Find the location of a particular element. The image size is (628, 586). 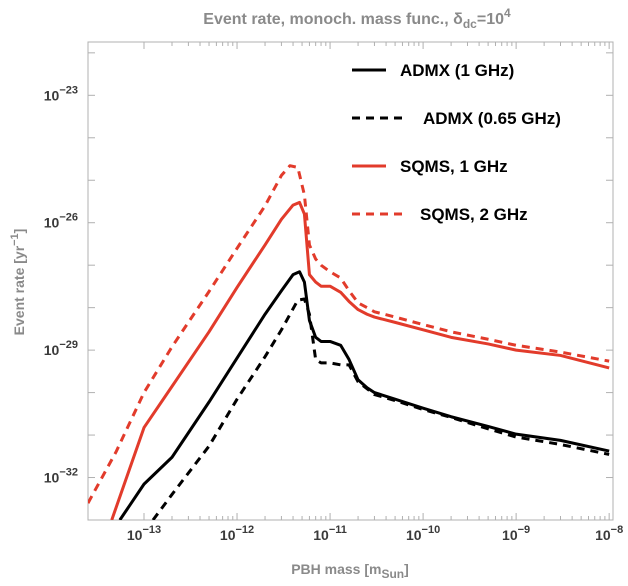

legend-label-3: SQMS, 1 GHz is located at coordinates (454, 166).